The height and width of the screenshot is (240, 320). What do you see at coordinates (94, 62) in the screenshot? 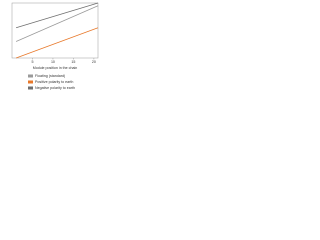
I see `x-tick-label: 20` at bounding box center [94, 62].